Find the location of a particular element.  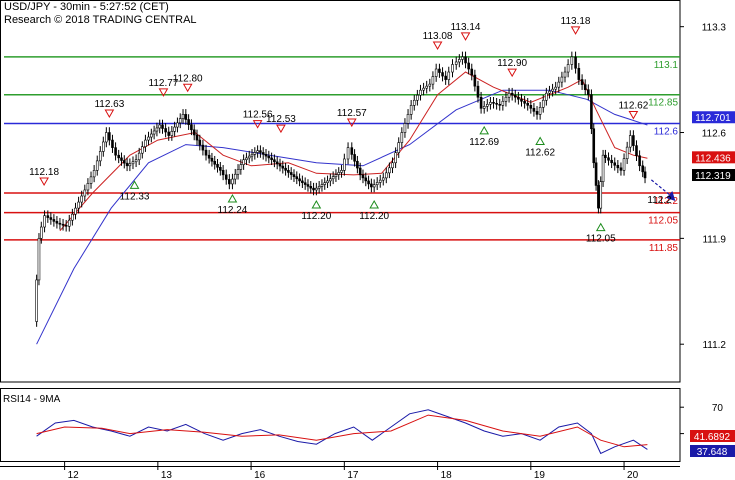

level-label: 112.85 is located at coordinates (663, 103).